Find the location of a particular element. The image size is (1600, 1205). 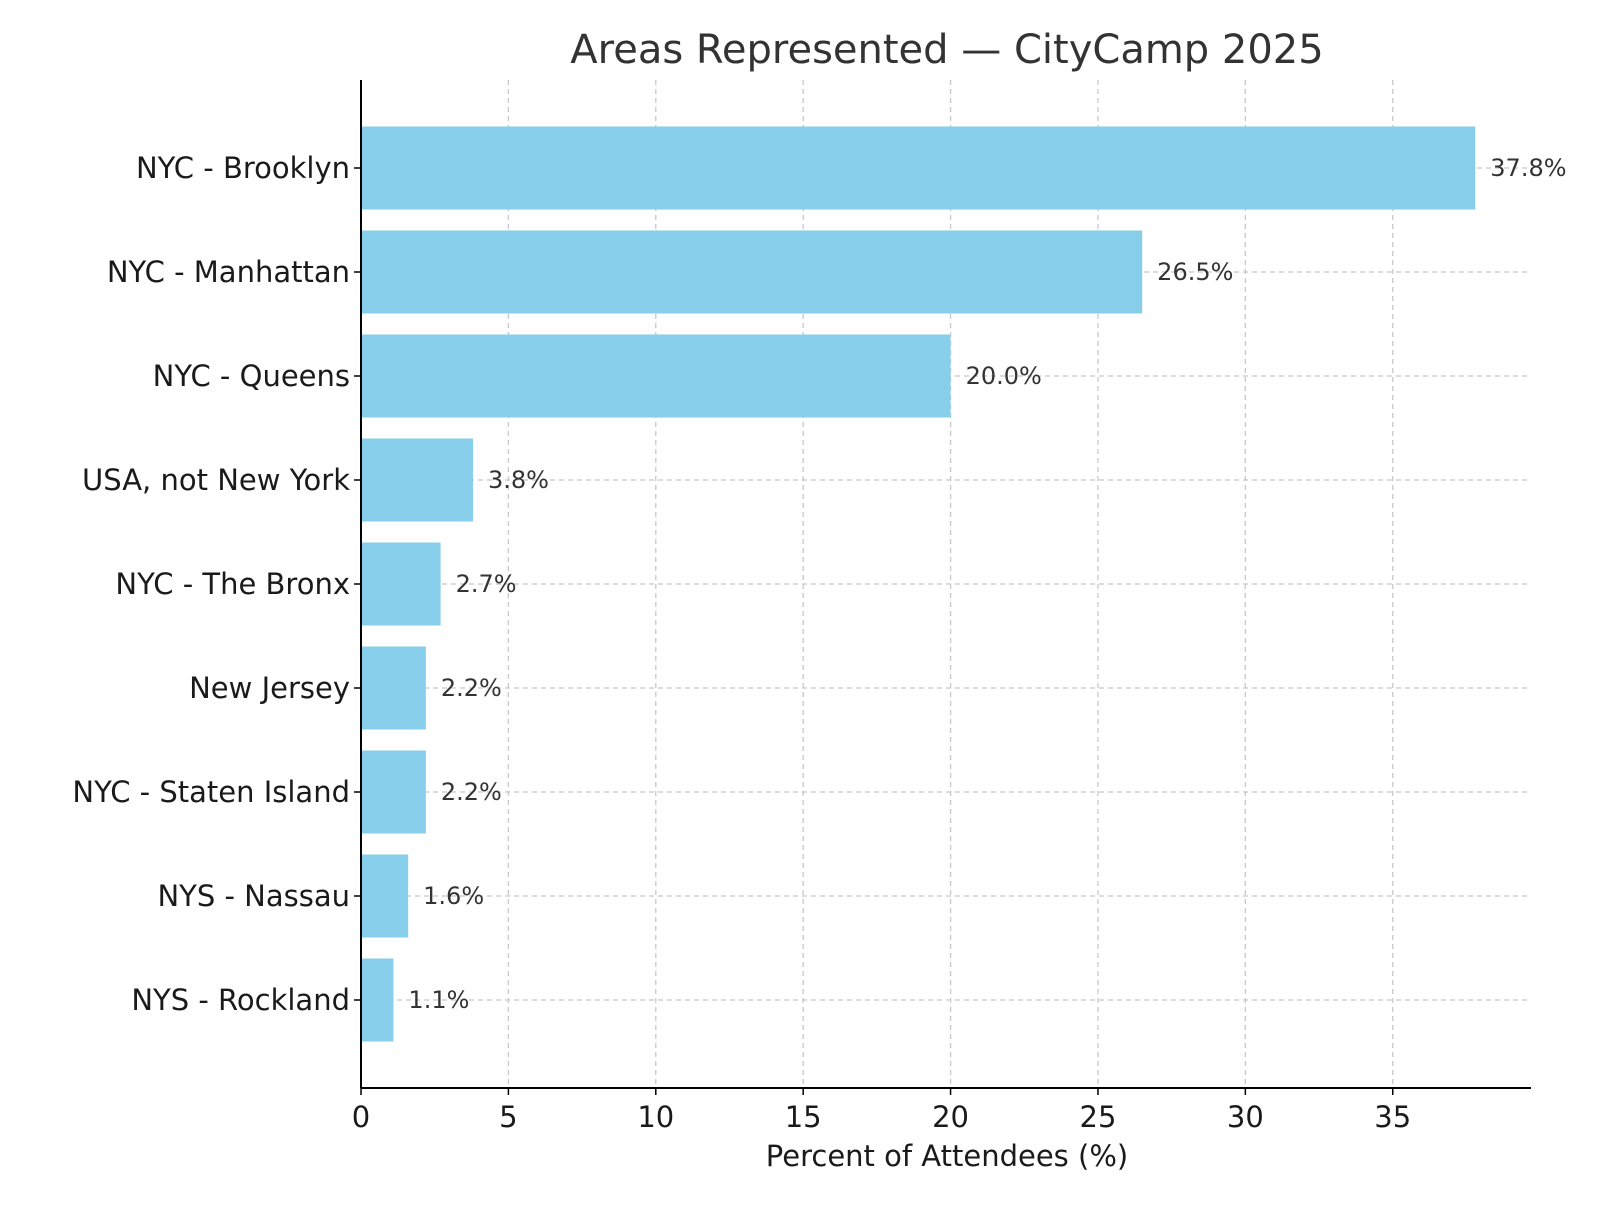

x-tick-label: 10 is located at coordinates (655, 1117).